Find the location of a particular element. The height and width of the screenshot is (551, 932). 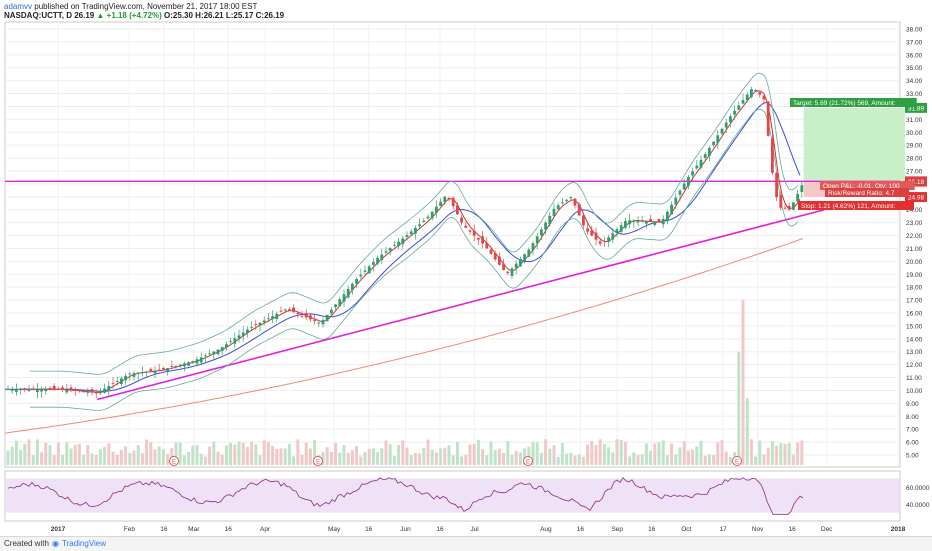

stop-label: Stop: 1.21 (4.62%) 121, Amount: is located at coordinates (848, 206).